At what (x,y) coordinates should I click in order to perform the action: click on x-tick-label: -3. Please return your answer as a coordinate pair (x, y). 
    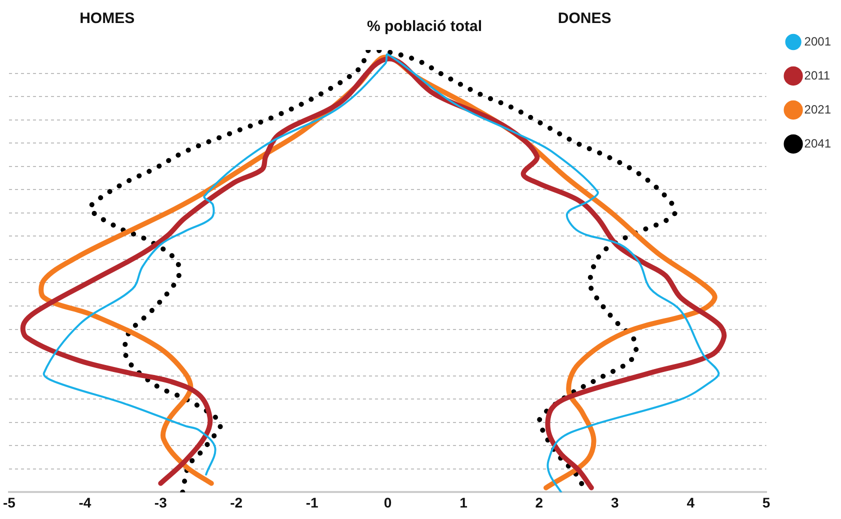
    Looking at the image, I should click on (161, 502).